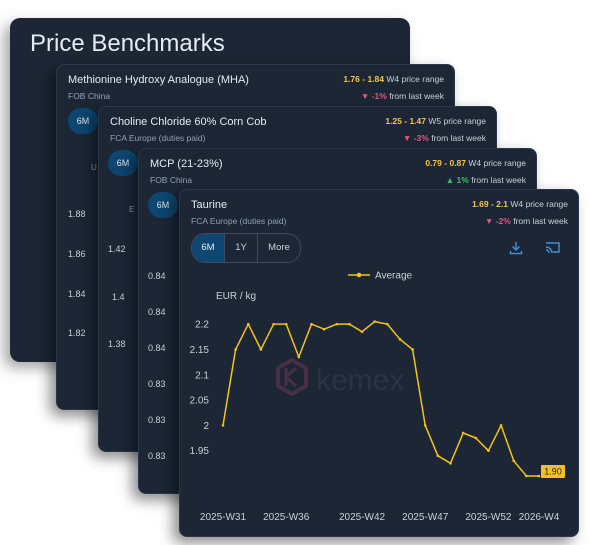 Image resolution: width=589 pixels, height=545 pixels. What do you see at coordinates (117, 344) in the screenshot?
I see `y-tick-label: 1.38` at bounding box center [117, 344].